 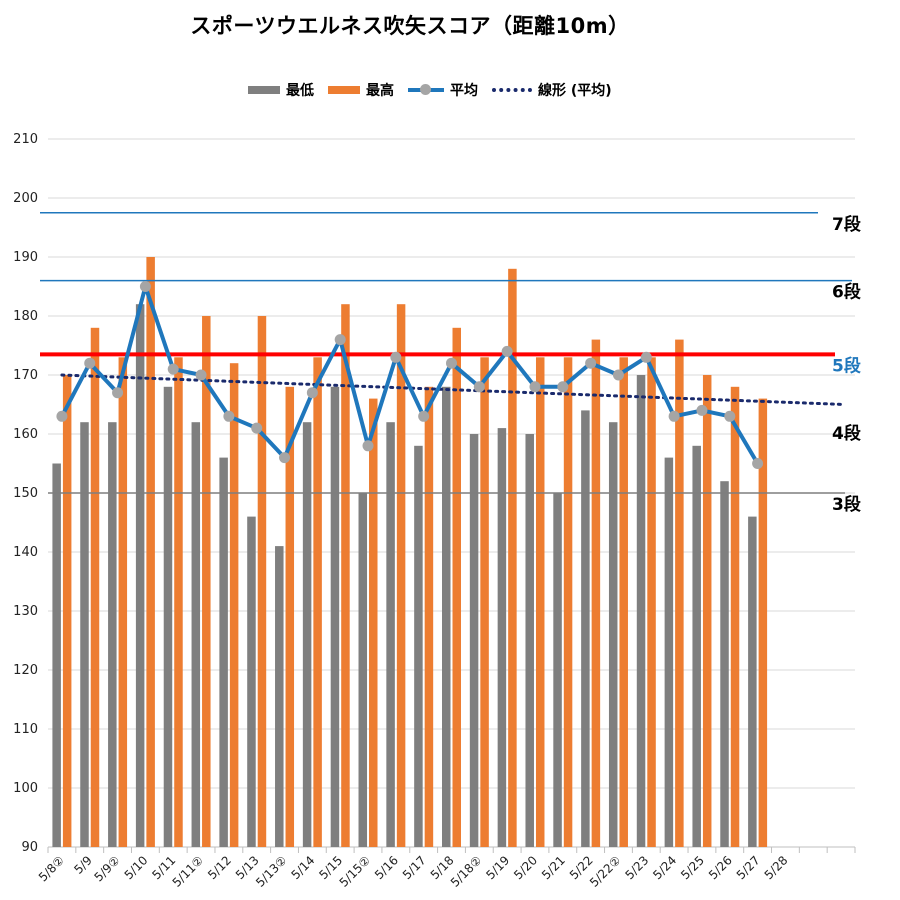 I want to click on legend-label-trend: 線形 (平均), so click(x=575, y=91).